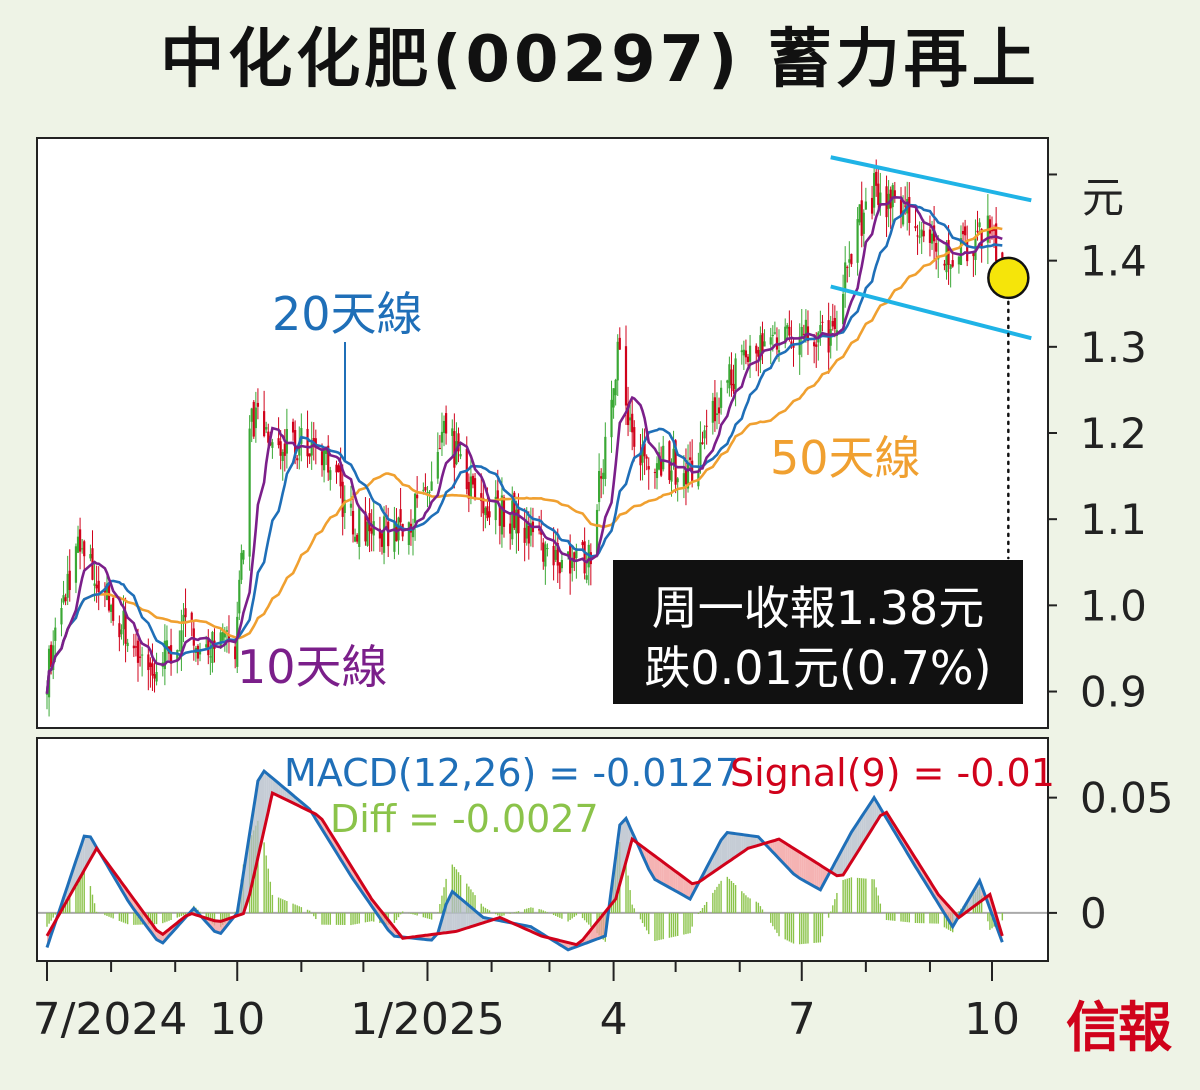 This screenshot has width=1200, height=1090. I want to click on macd-line, so click(524, 860).